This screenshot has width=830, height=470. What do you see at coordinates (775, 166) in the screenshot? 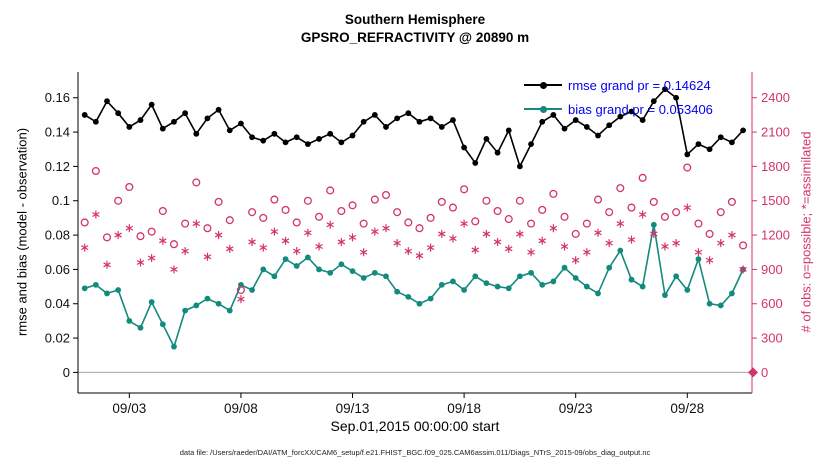
I see `svg-text: 1800` at bounding box center [775, 166].